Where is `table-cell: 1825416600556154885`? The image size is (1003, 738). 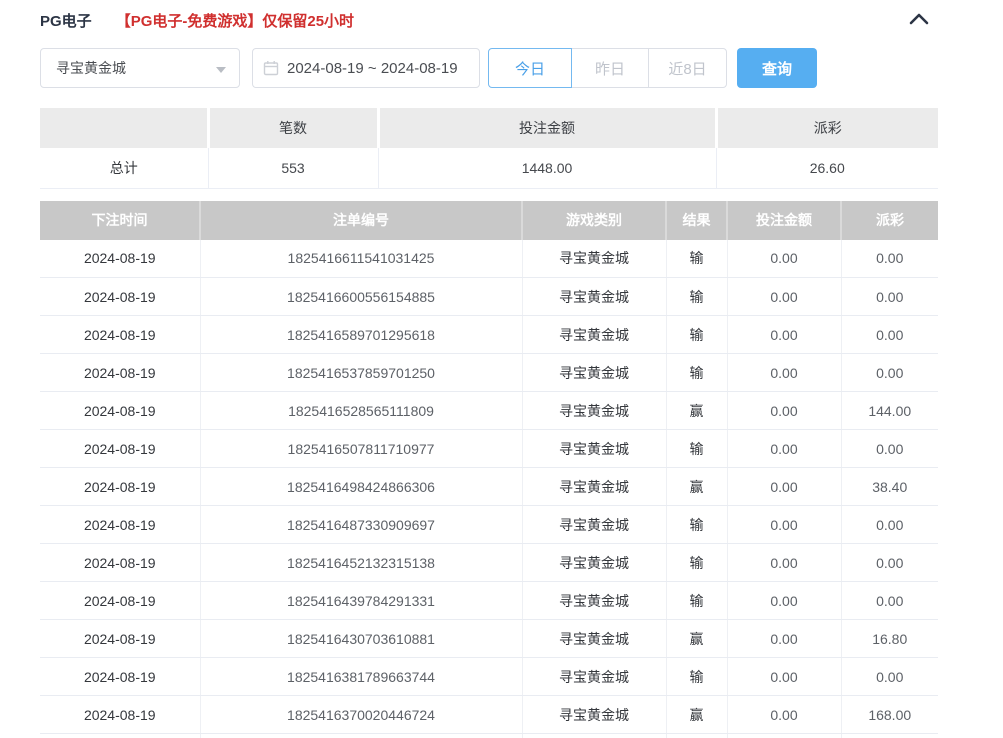 table-cell: 1825416600556154885 is located at coordinates (360, 296).